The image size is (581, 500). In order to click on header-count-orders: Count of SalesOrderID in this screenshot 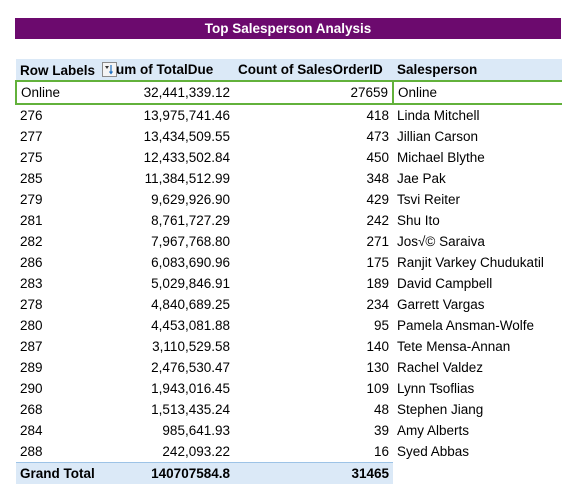, I will do `click(313, 70)`.